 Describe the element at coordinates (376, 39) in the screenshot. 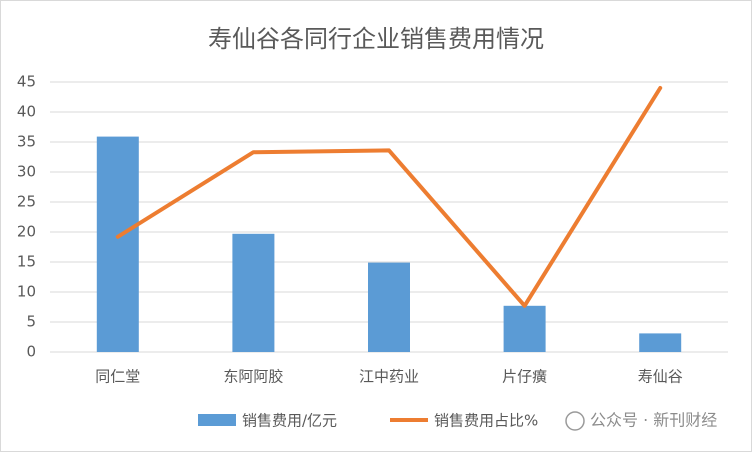

I see `chart-title: 寿仙谷各同行企业销售费用情况` at that location.